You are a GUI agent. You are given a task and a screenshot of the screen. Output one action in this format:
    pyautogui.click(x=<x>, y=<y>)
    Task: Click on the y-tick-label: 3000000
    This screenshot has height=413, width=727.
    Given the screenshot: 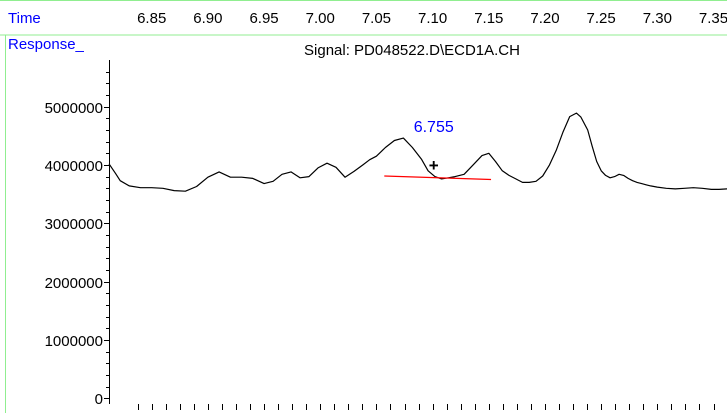 What is the action you would take?
    pyautogui.click(x=74, y=224)
    